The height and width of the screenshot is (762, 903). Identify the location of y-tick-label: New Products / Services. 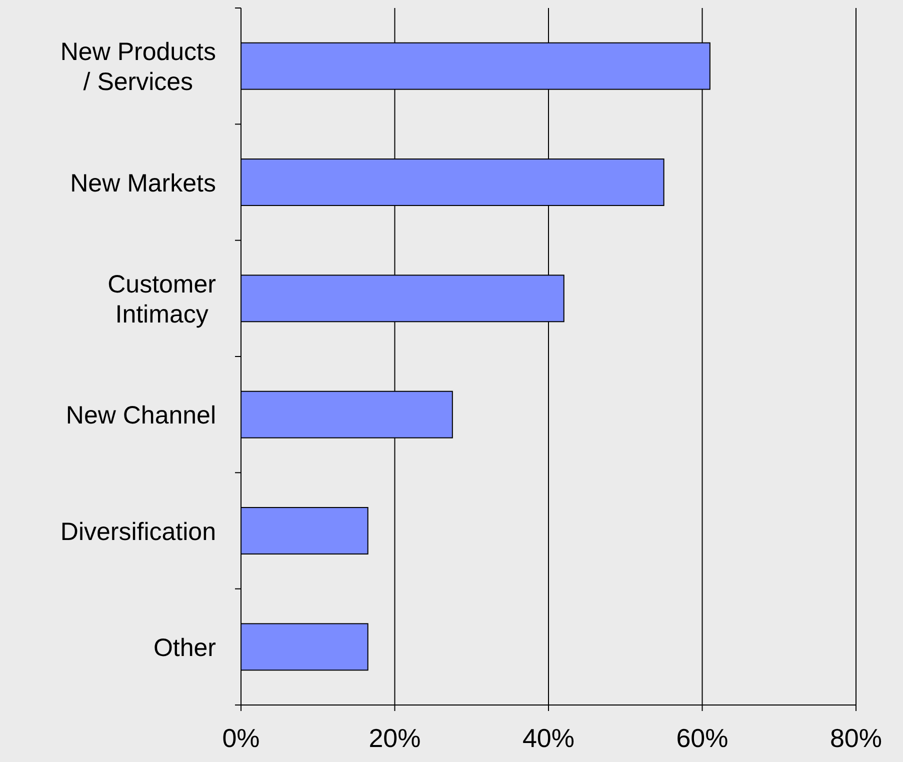
(138, 67).